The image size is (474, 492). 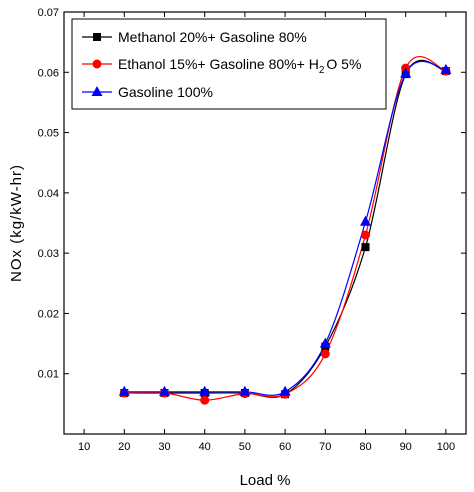 What do you see at coordinates (245, 447) in the screenshot?
I see `x-tick-label: 50` at bounding box center [245, 447].